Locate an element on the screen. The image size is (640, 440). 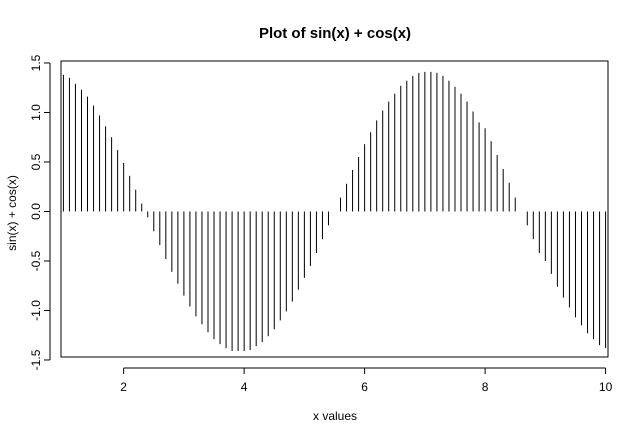
x-axis-label: x values is located at coordinates (335, 416).